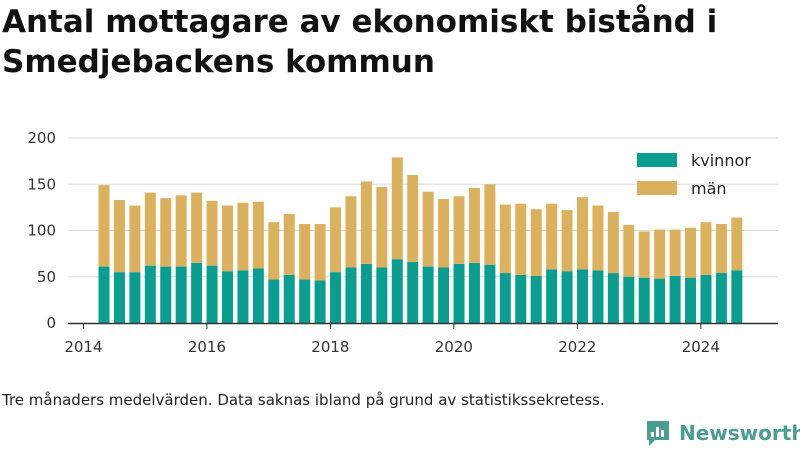 The height and width of the screenshot is (450, 800). Describe the element at coordinates (454, 347) in the screenshot. I see `x-tick-label: 2020` at that location.